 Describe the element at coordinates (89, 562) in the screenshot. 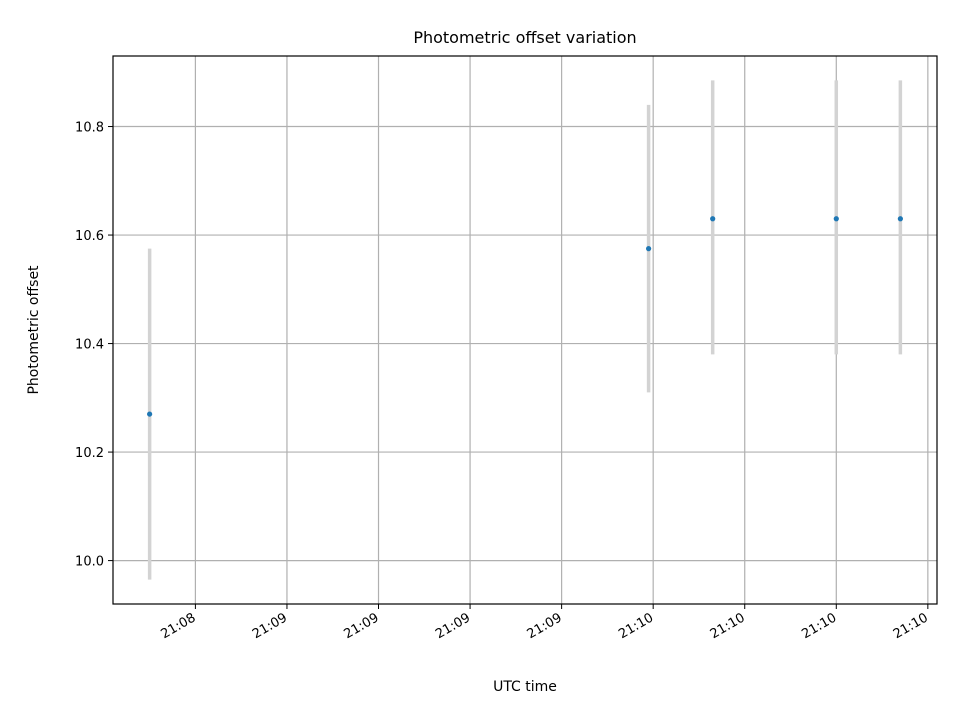

I see `y-tick-label: 10.0` at that location.